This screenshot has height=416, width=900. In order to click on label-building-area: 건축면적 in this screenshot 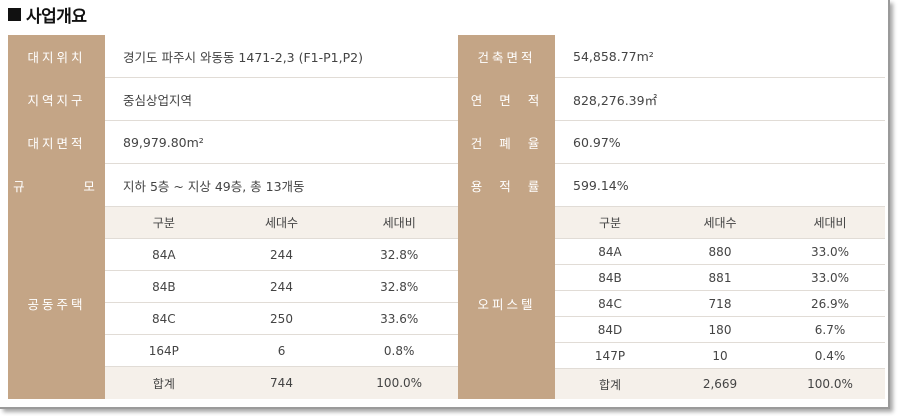, I will do `click(506, 56)`.